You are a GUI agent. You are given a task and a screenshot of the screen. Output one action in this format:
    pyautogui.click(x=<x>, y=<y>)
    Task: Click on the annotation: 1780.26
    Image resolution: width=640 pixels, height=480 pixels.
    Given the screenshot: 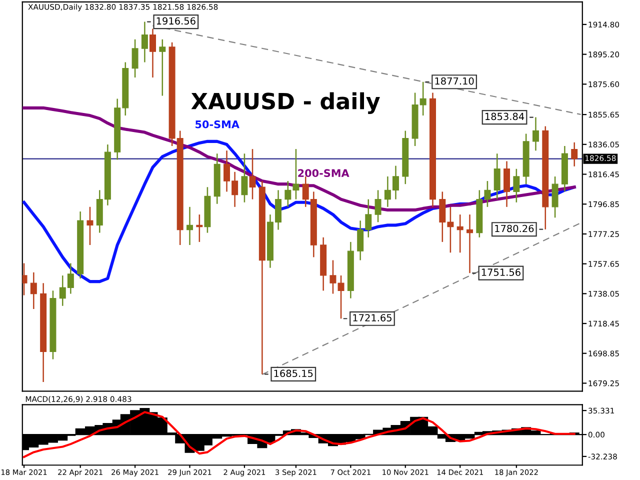 What is the action you would take?
    pyautogui.click(x=514, y=228)
    